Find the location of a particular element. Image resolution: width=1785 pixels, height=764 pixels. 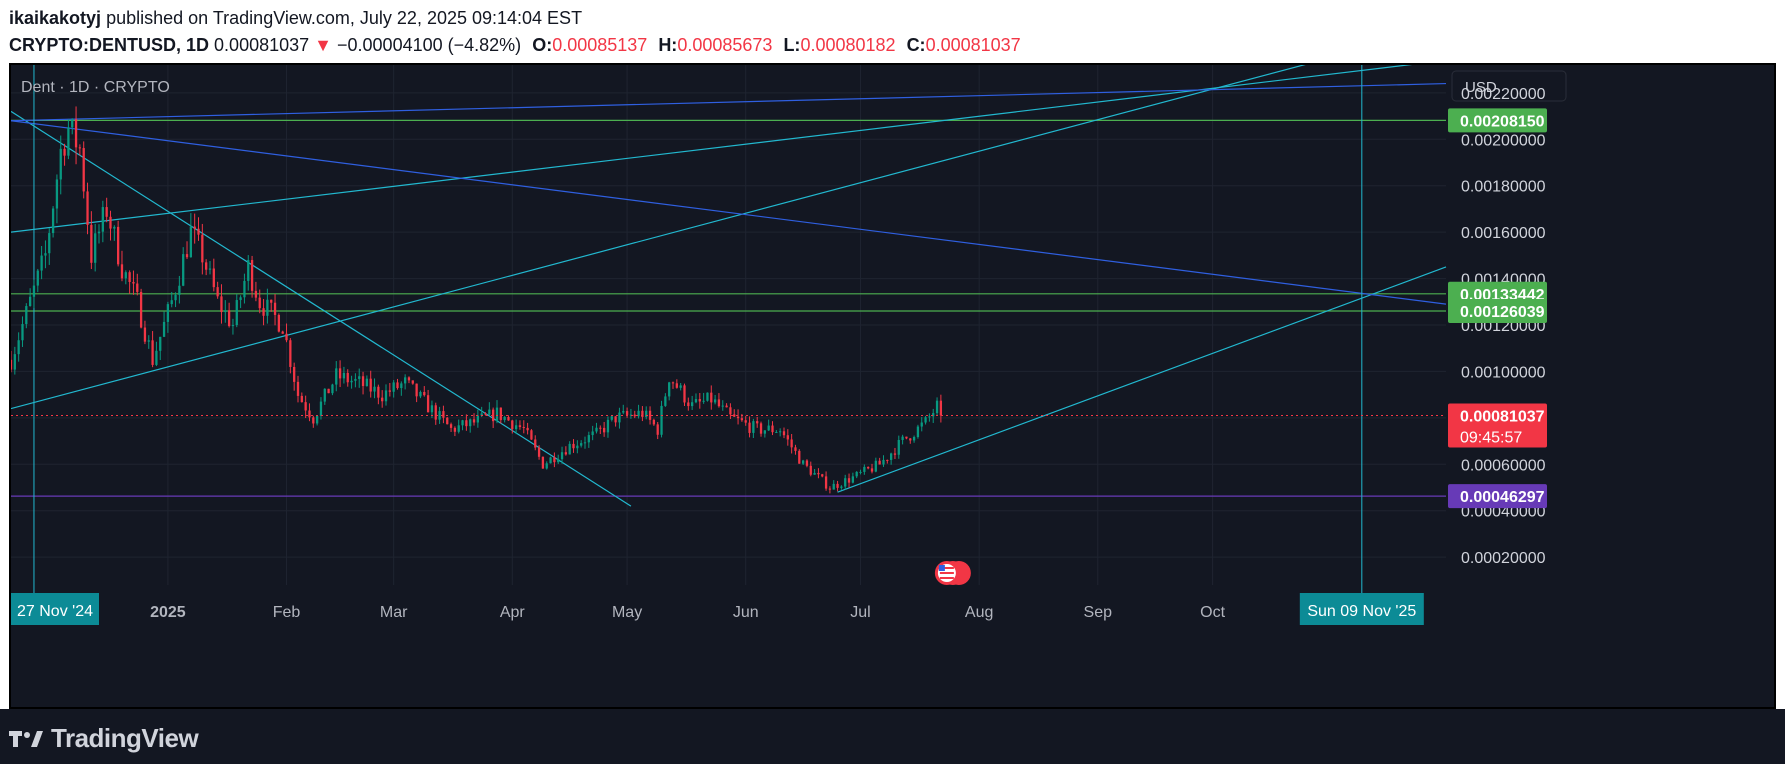

author-name: ikaikakotyj is located at coordinates (55, 18).